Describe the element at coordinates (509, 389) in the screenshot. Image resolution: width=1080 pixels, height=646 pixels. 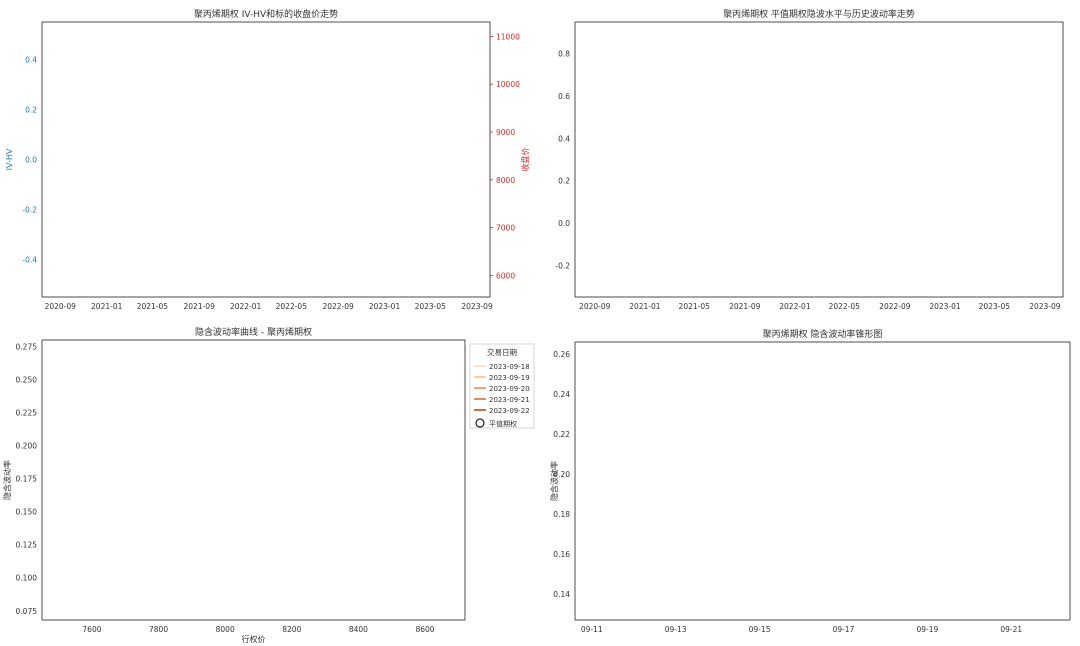
I see `legend-label: 2023-09-20` at that location.